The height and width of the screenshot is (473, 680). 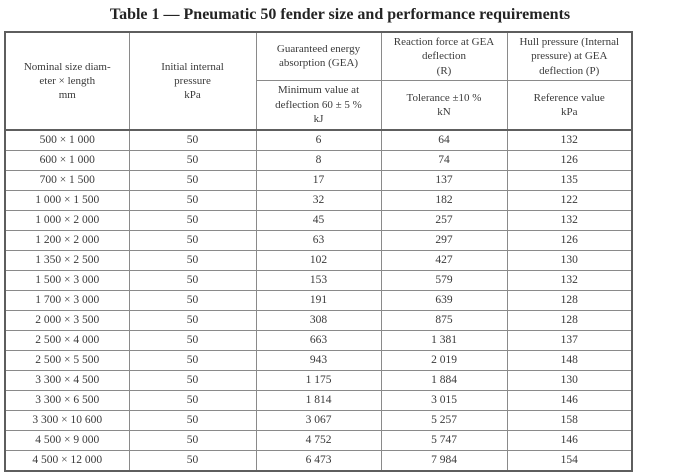 I want to click on table-cell: 2 019, so click(x=444, y=360).